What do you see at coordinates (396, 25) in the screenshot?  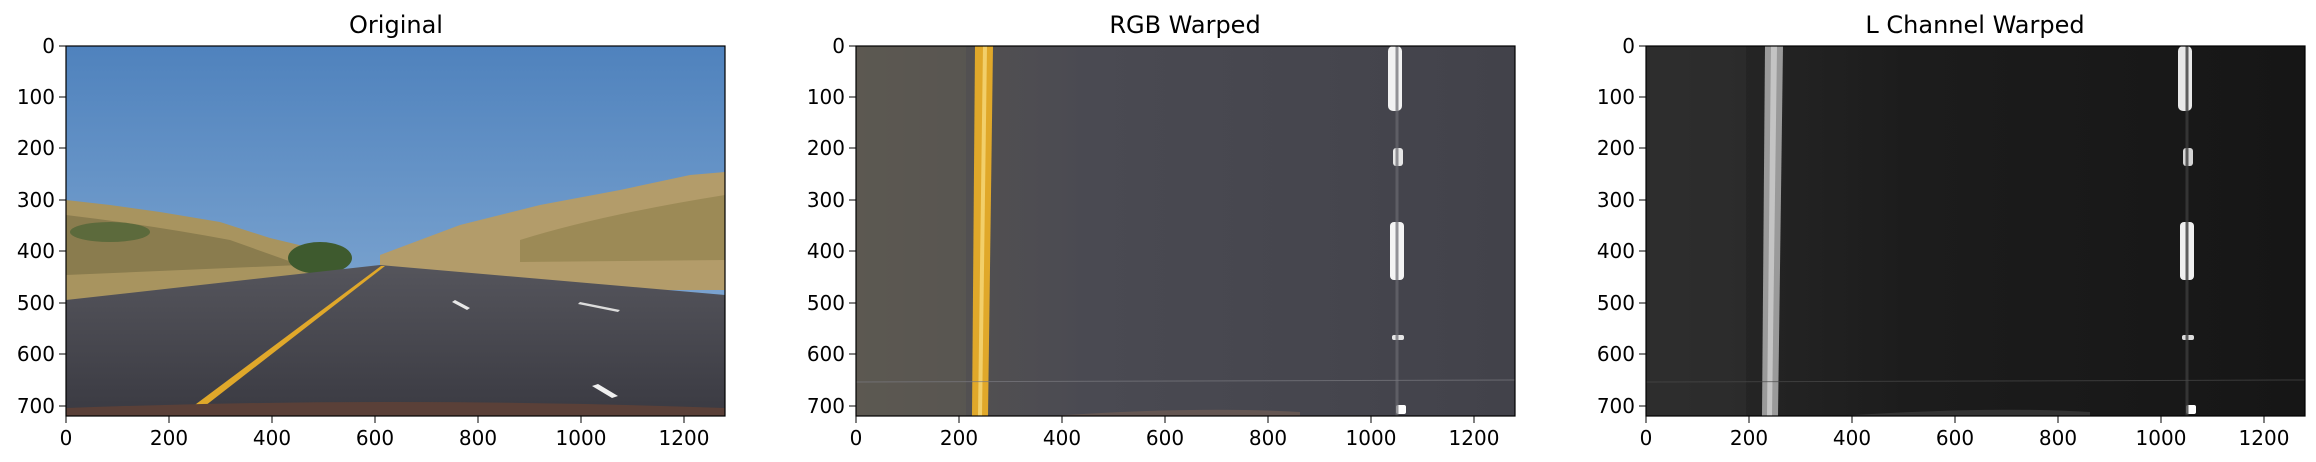 I see `panel-title: Original` at bounding box center [396, 25].